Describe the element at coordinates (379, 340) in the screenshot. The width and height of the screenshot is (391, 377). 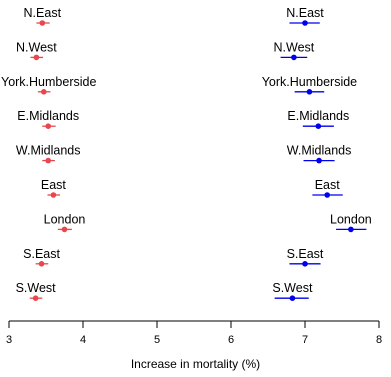
I see `x-tick-label: 8` at that location.